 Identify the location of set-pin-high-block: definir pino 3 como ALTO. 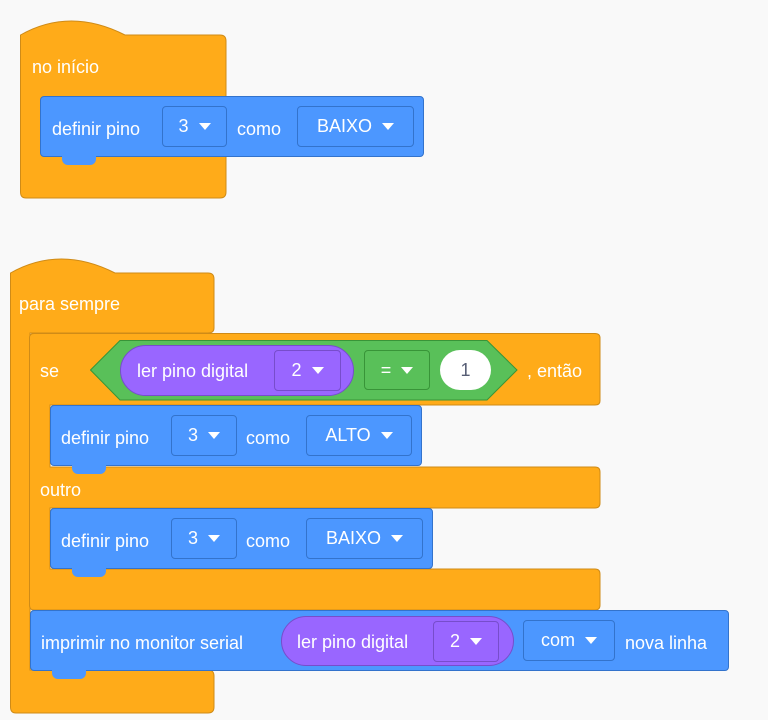
(236, 435).